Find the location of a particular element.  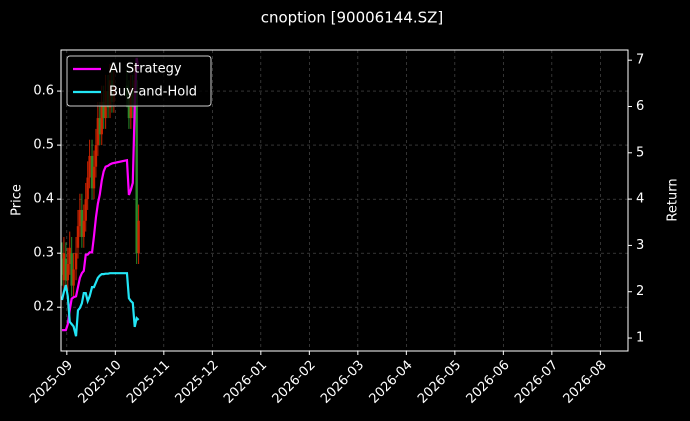

legend-box is located at coordinates (139, 81).